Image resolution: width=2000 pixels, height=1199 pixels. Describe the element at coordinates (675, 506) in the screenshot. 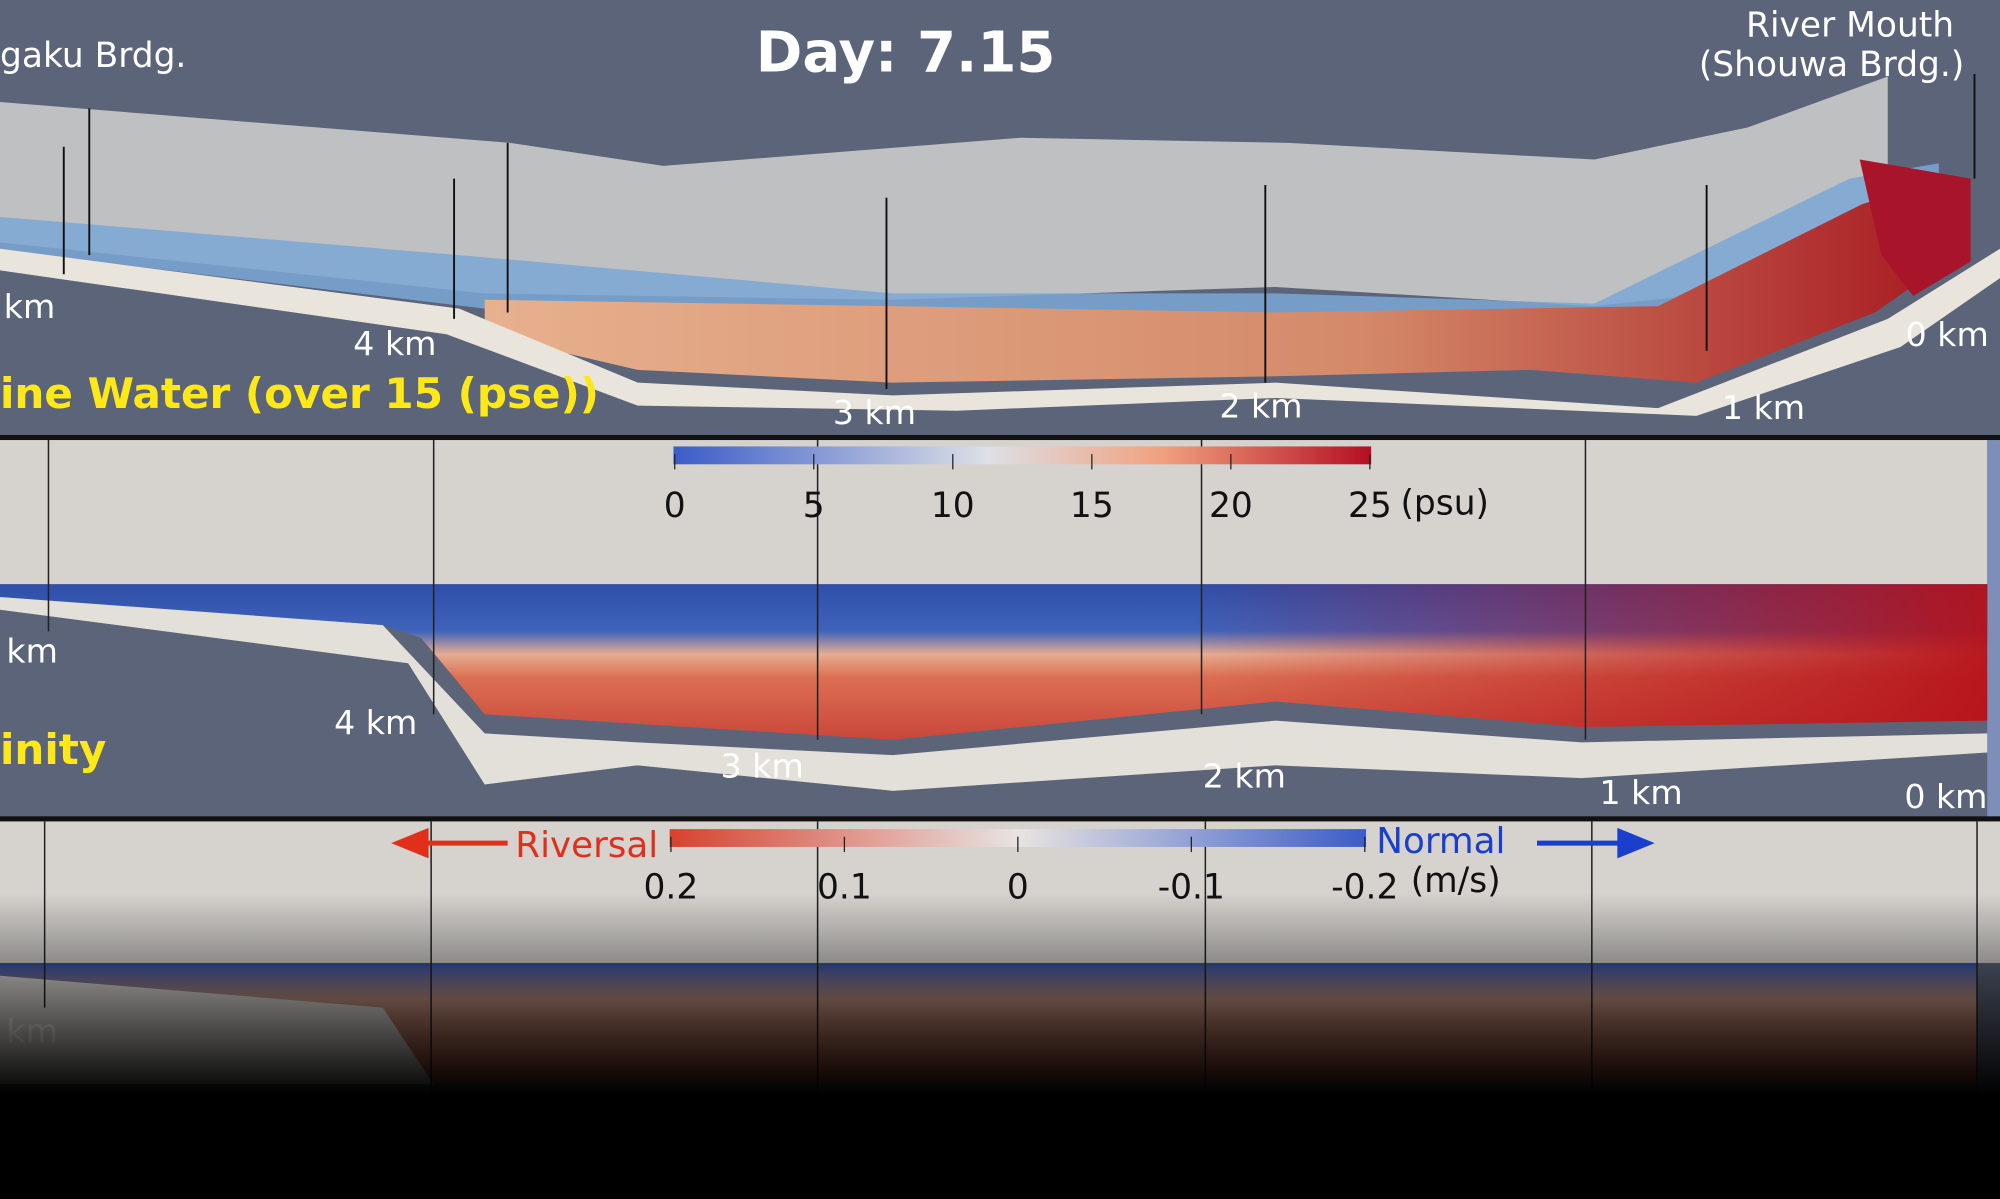

I see `colorbar-label: 0` at that location.